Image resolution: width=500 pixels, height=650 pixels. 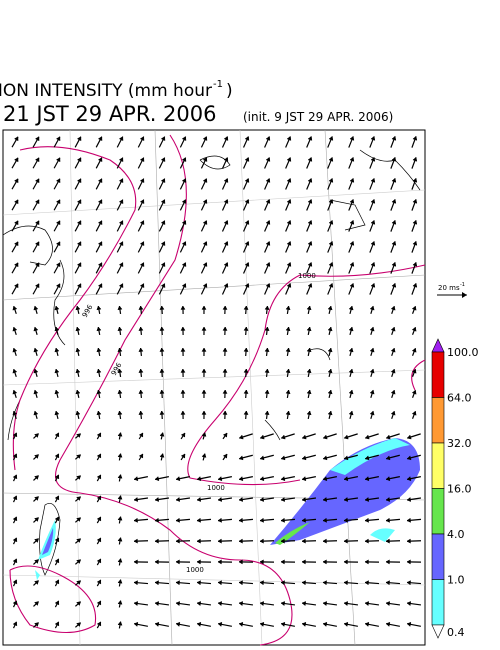 What do you see at coordinates (218, 84) in the screenshot?
I see `title-exponent: -1` at bounding box center [218, 84].